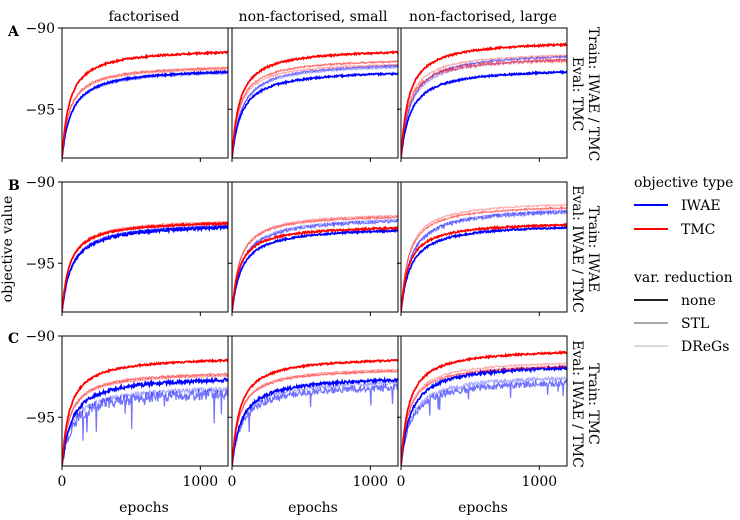 The height and width of the screenshot is (520, 740). I want to click on legend-title-objective: objective type, so click(683, 183).